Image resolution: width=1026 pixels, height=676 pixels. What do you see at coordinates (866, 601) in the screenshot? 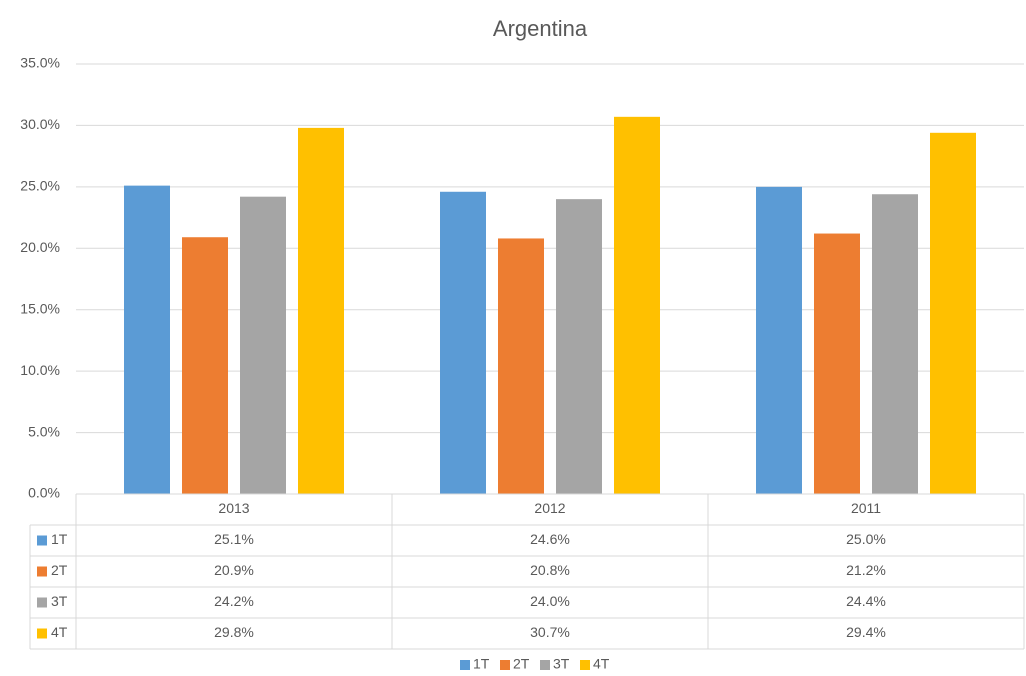
I see `table-value: 24.4%` at bounding box center [866, 601].